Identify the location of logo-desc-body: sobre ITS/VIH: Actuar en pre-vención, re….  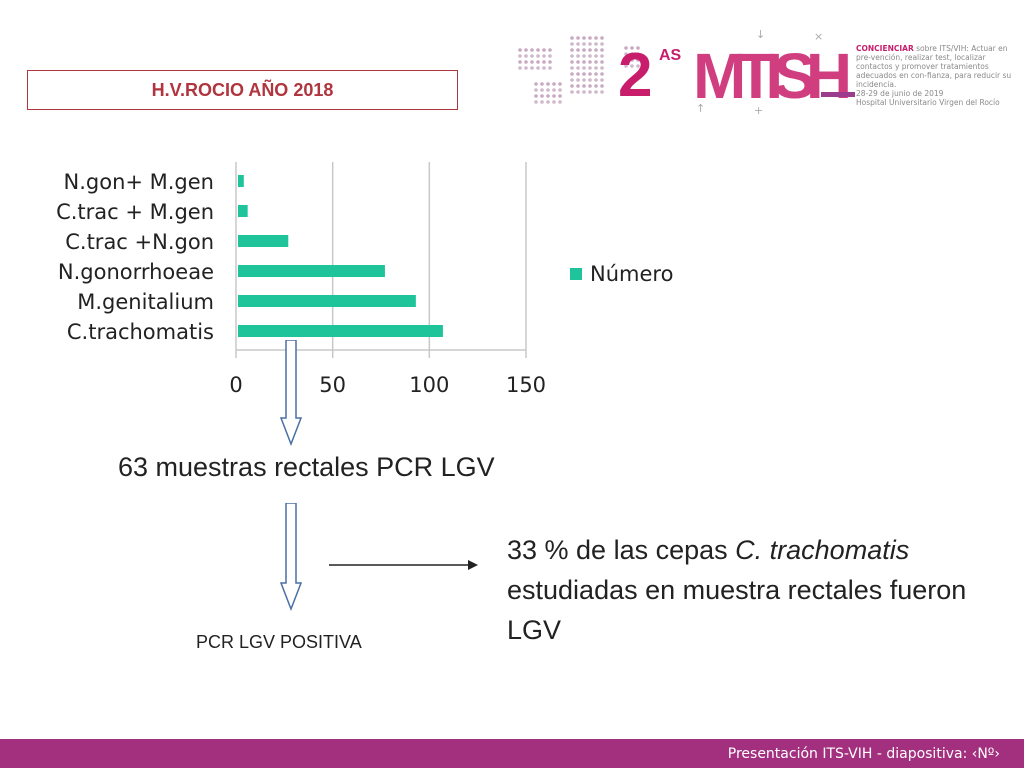
(934, 66).